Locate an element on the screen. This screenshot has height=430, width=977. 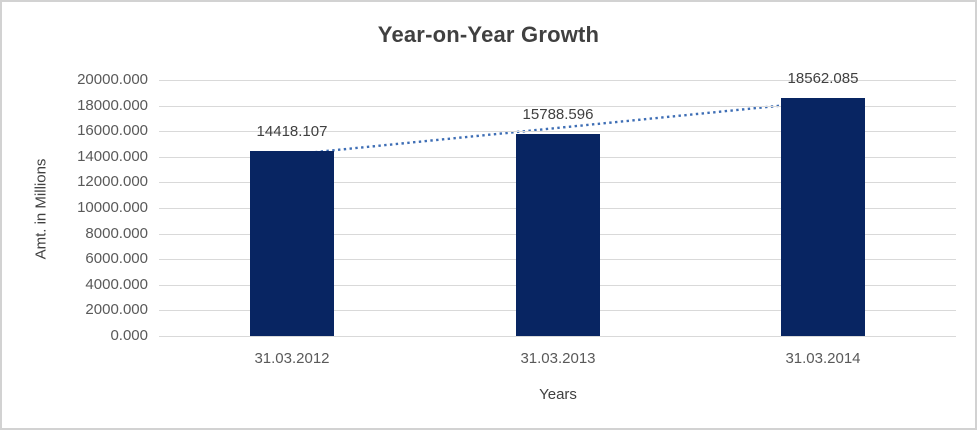
x-axis-title: Years is located at coordinates (558, 394).